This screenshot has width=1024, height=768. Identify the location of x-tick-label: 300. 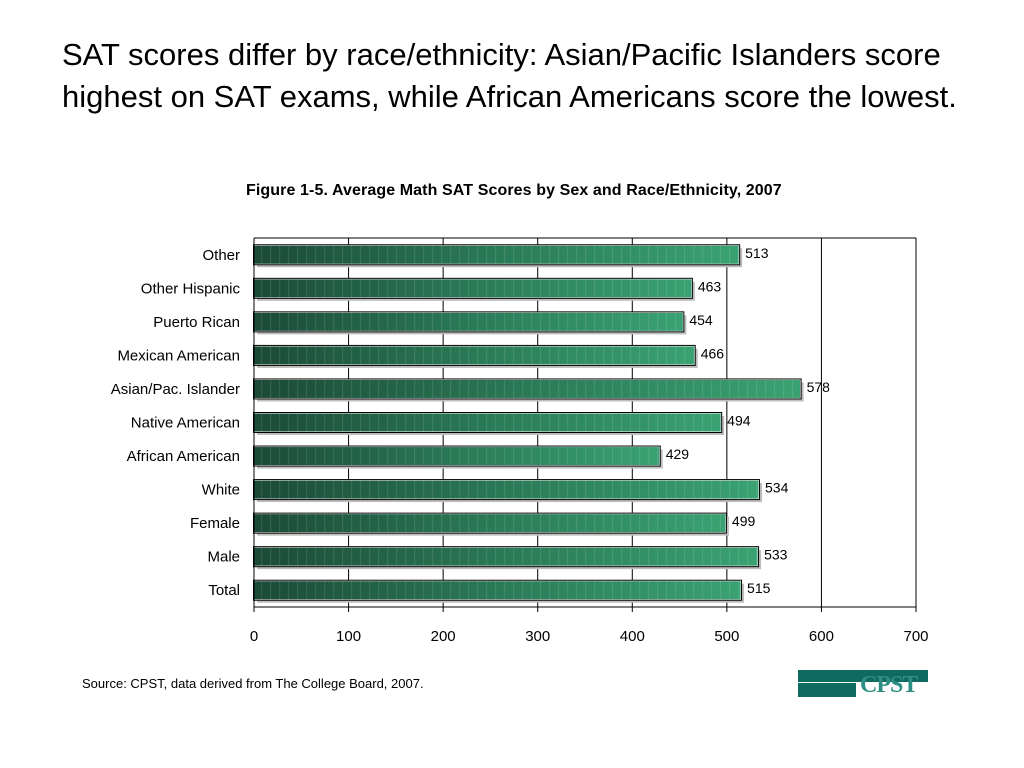
(537, 636).